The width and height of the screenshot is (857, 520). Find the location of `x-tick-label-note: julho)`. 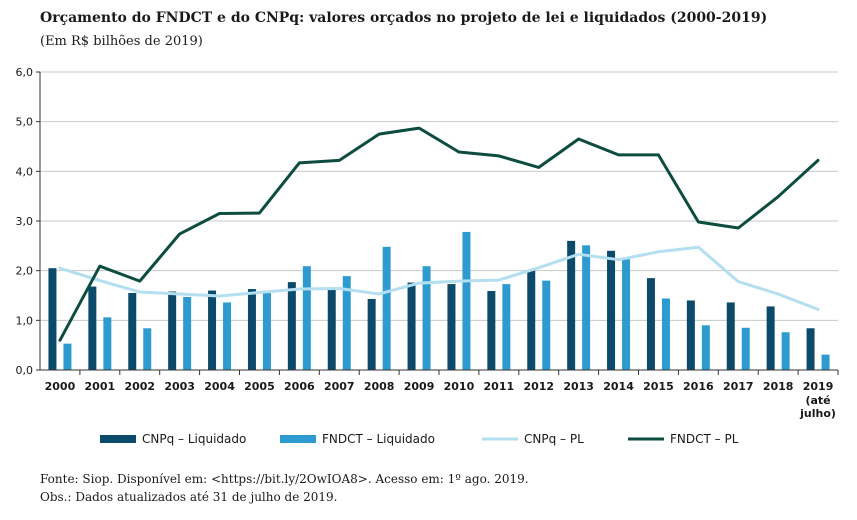

x-tick-label-note: julho) is located at coordinates (817, 413).